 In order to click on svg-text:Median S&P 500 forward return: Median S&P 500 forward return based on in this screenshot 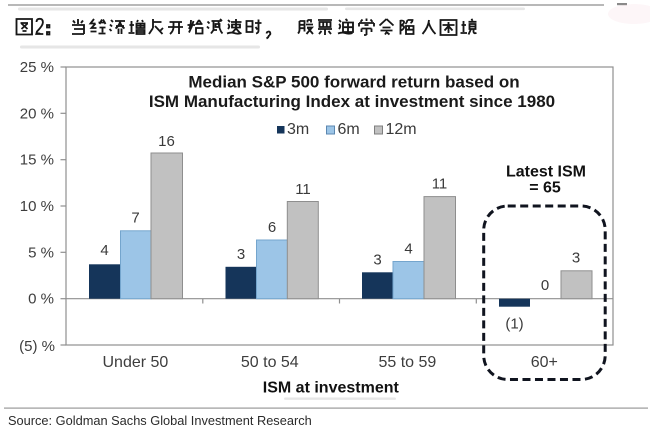, I will do `click(353, 82)`.